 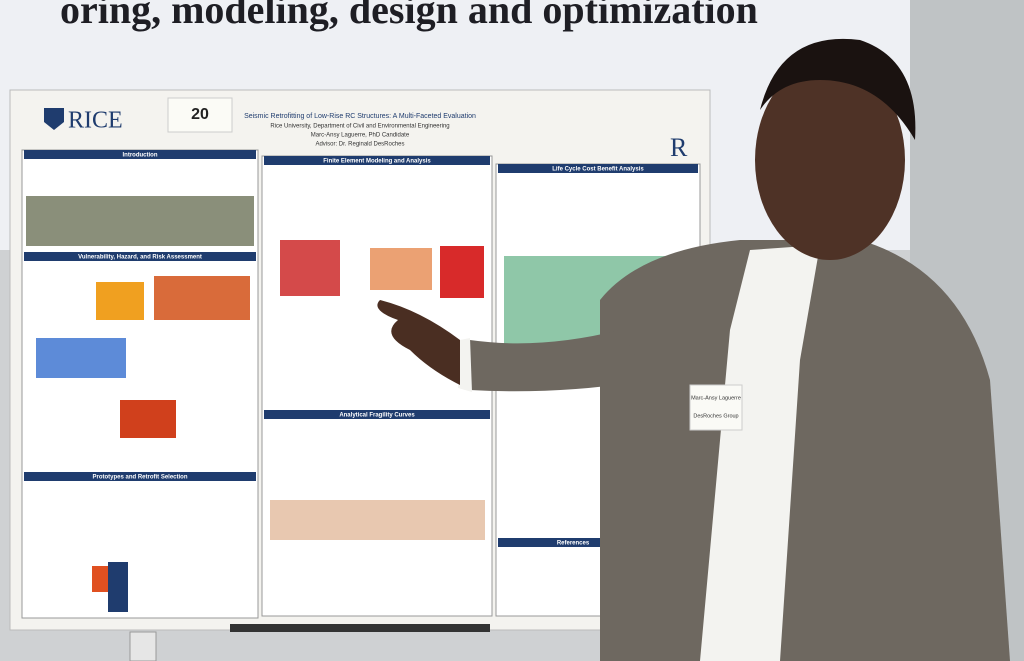 I want to click on author: Marc-Ansy Laguerre, PhD Candidate, so click(x=360, y=136).